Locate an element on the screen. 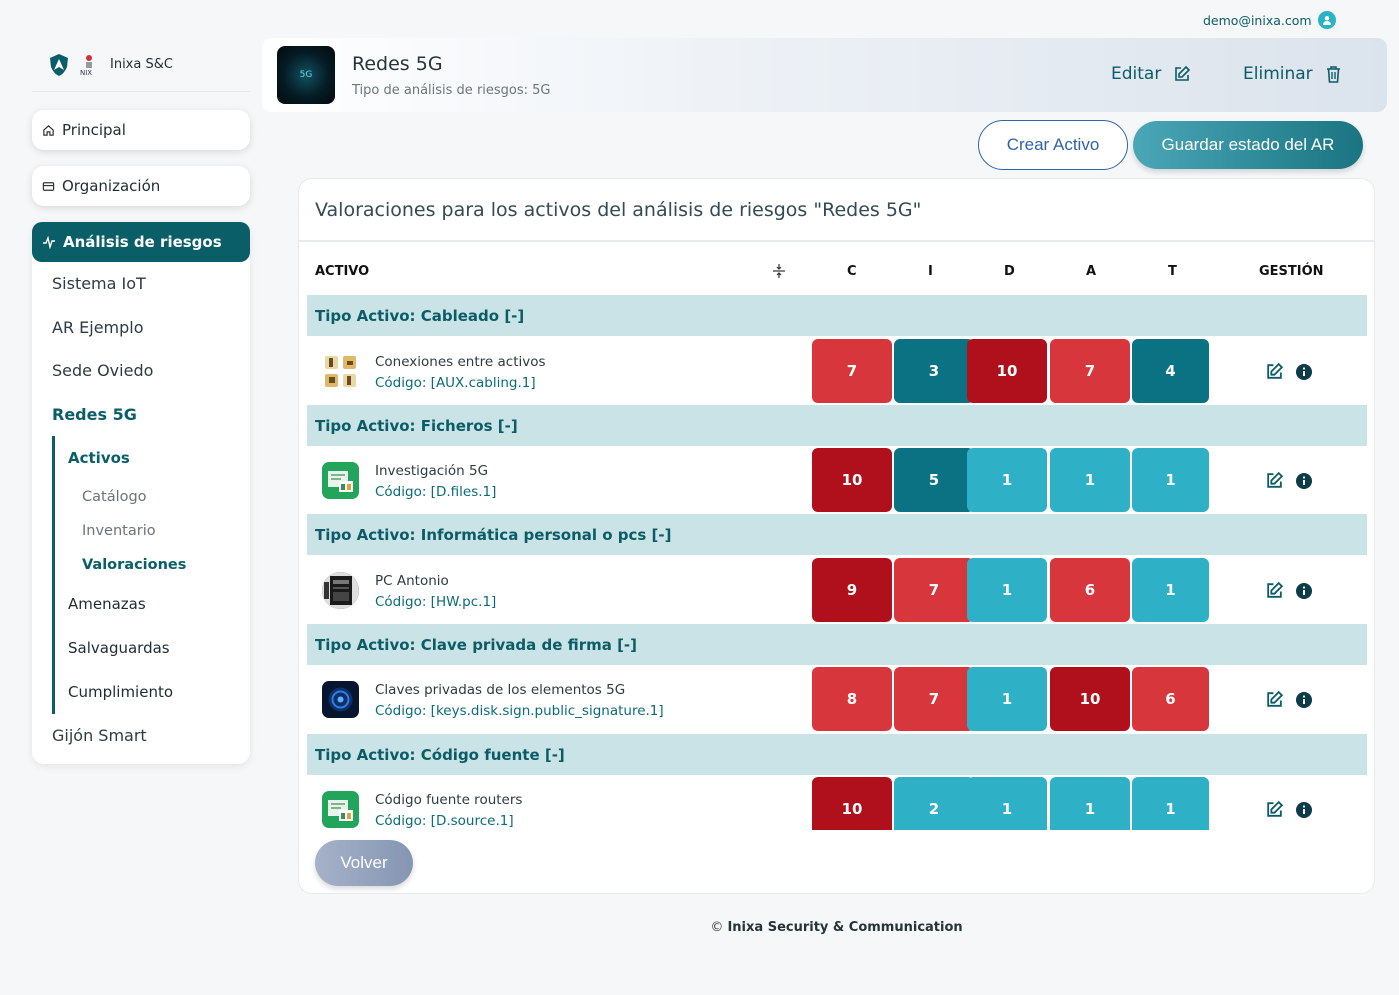  asset-name: PC Antonio is located at coordinates (412, 581).